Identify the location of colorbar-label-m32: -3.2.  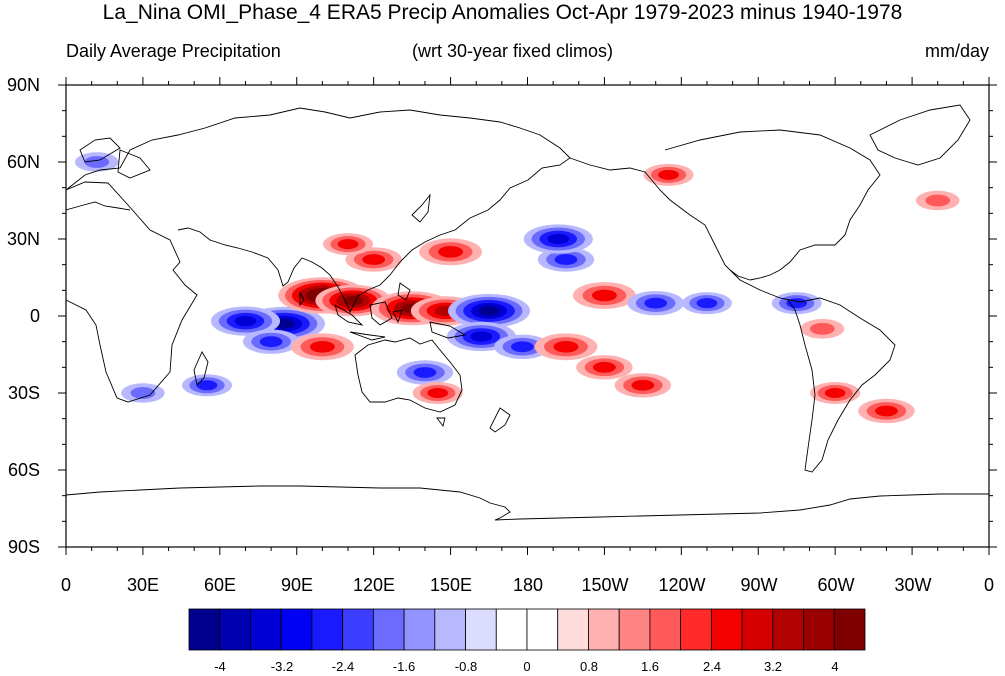
(282, 666).